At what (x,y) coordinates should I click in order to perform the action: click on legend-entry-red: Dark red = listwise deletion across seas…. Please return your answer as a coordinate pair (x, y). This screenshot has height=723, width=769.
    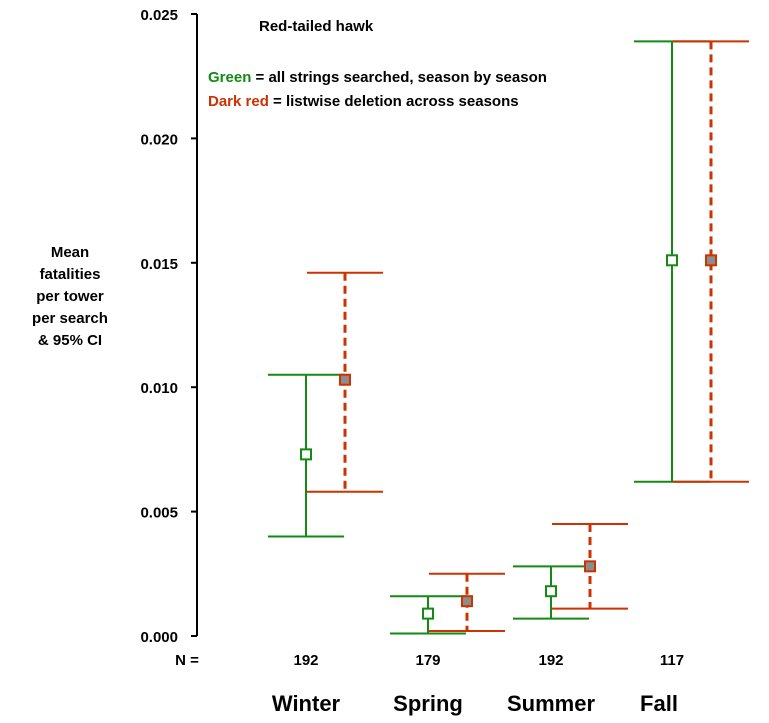
    Looking at the image, I should click on (377, 102).